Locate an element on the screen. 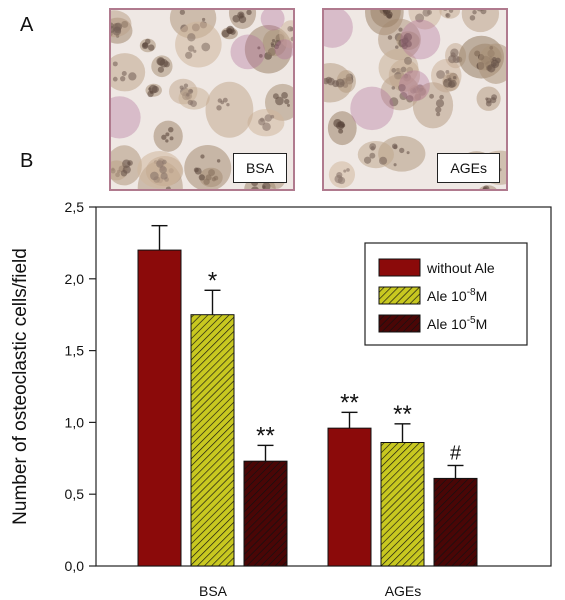  panel-label-a: A is located at coordinates (27, 25).